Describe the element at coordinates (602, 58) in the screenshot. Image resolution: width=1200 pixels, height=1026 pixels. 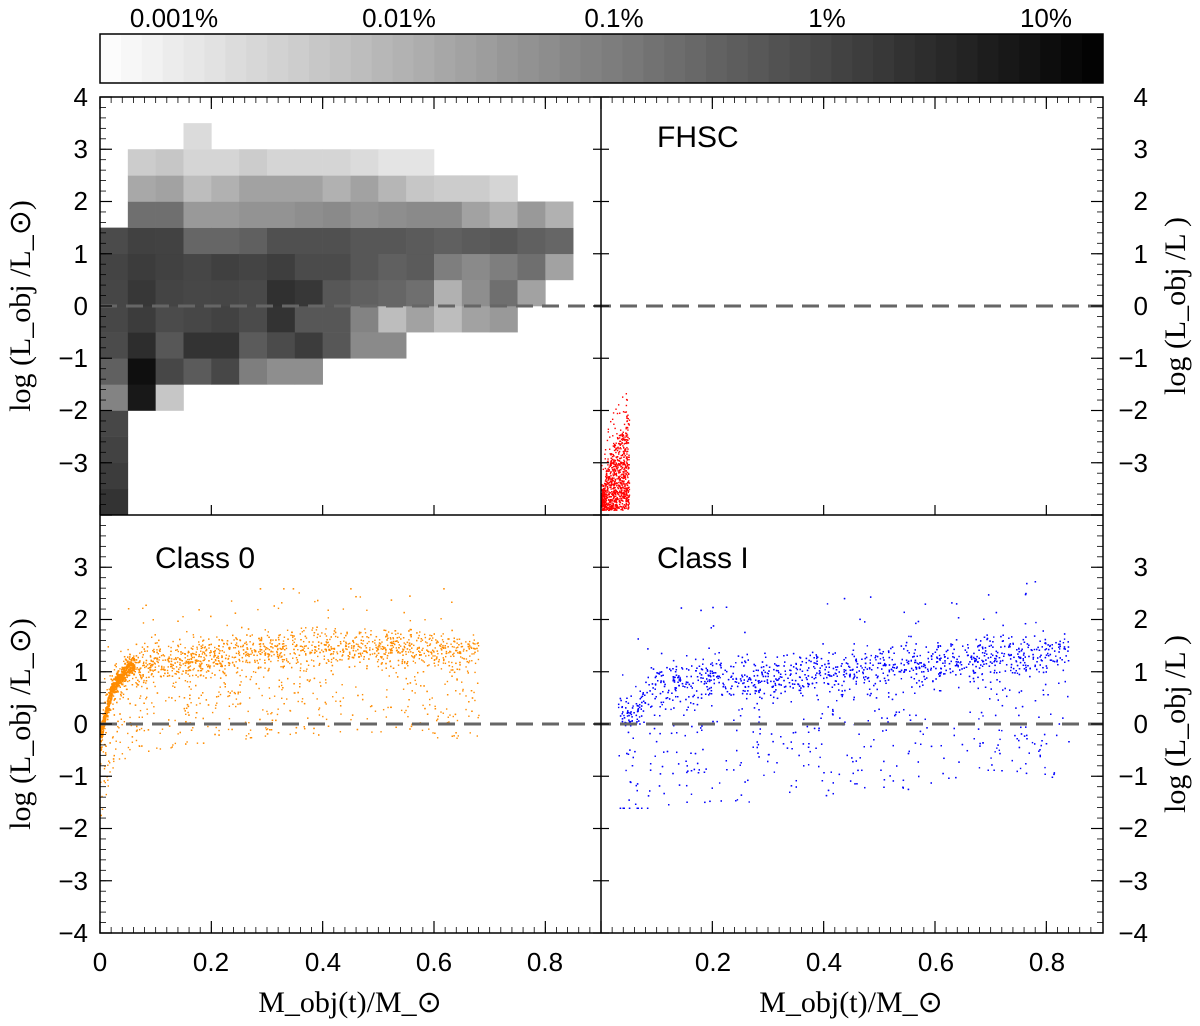
I see `colorbar-gradient` at that location.